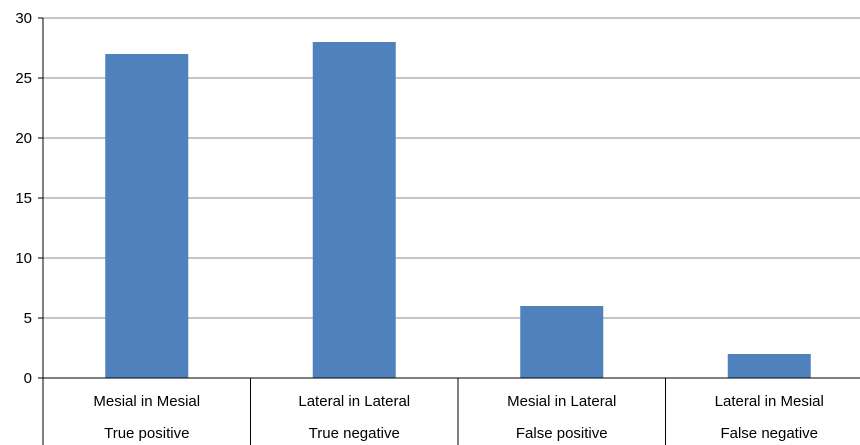 This screenshot has height=445, width=860. What do you see at coordinates (561, 401) in the screenshot?
I see `category-label: Mesial in Lateral` at bounding box center [561, 401].